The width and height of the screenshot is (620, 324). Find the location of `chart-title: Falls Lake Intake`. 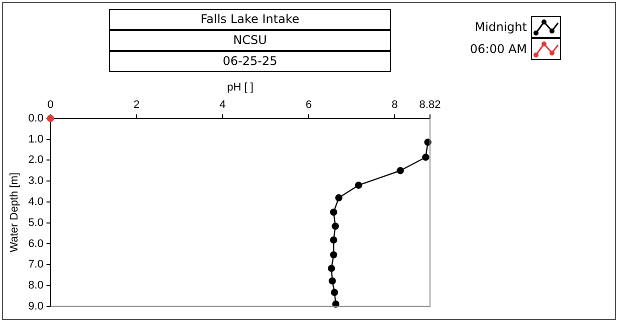

chart-title: Falls Lake Intake is located at coordinates (250, 20).